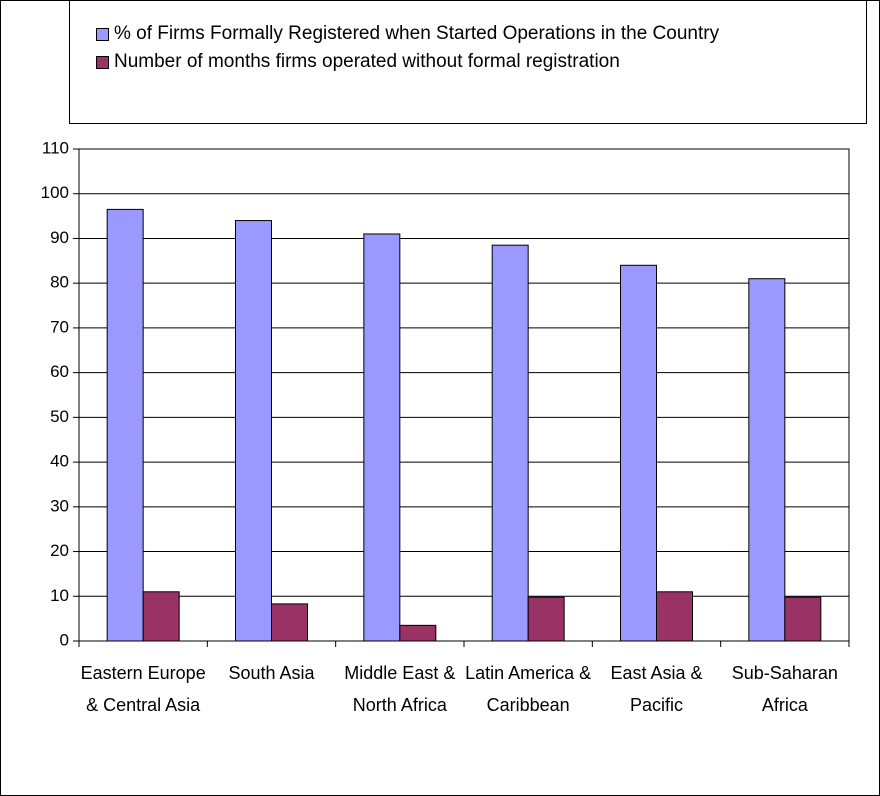 This screenshot has height=796, width=880. I want to click on x-tick-label: Eastern Europe & Central Asia, so click(143, 689).